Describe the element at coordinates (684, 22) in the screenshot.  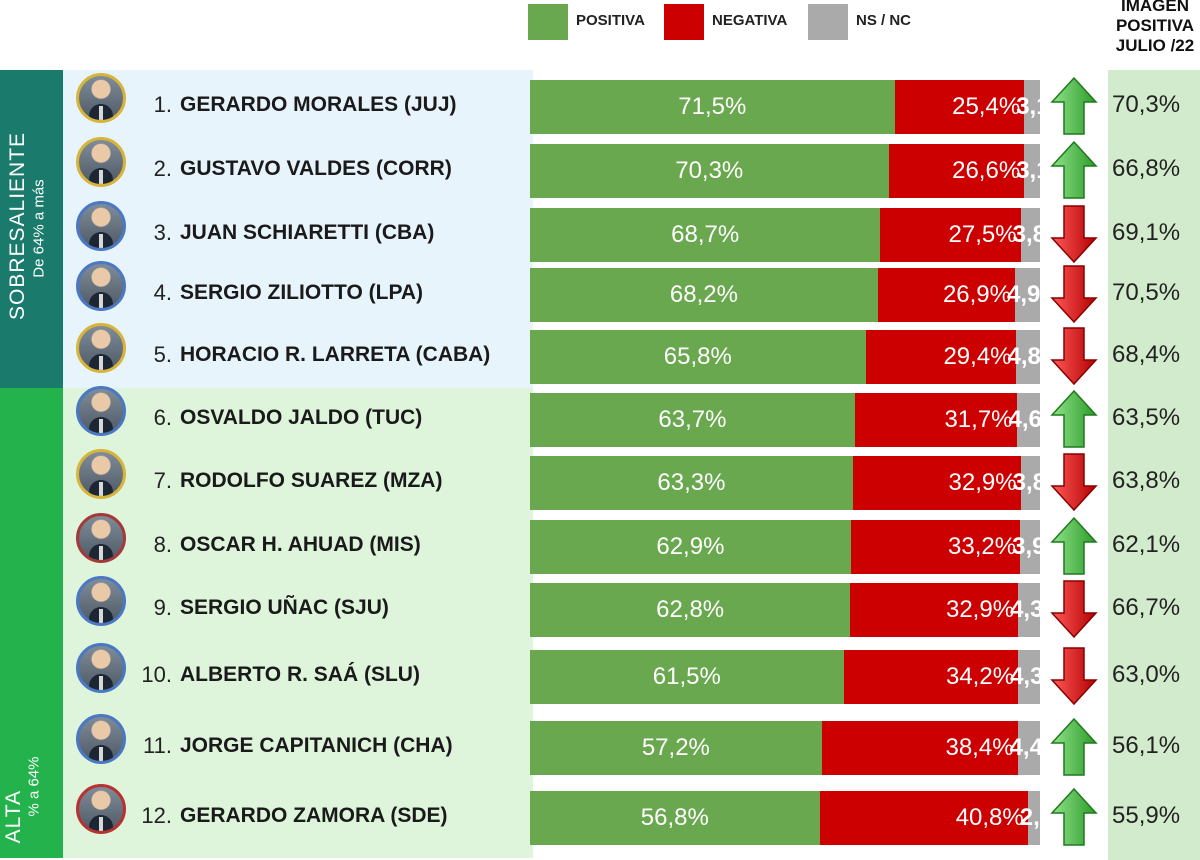
I see `legend-swatch-negativa` at that location.